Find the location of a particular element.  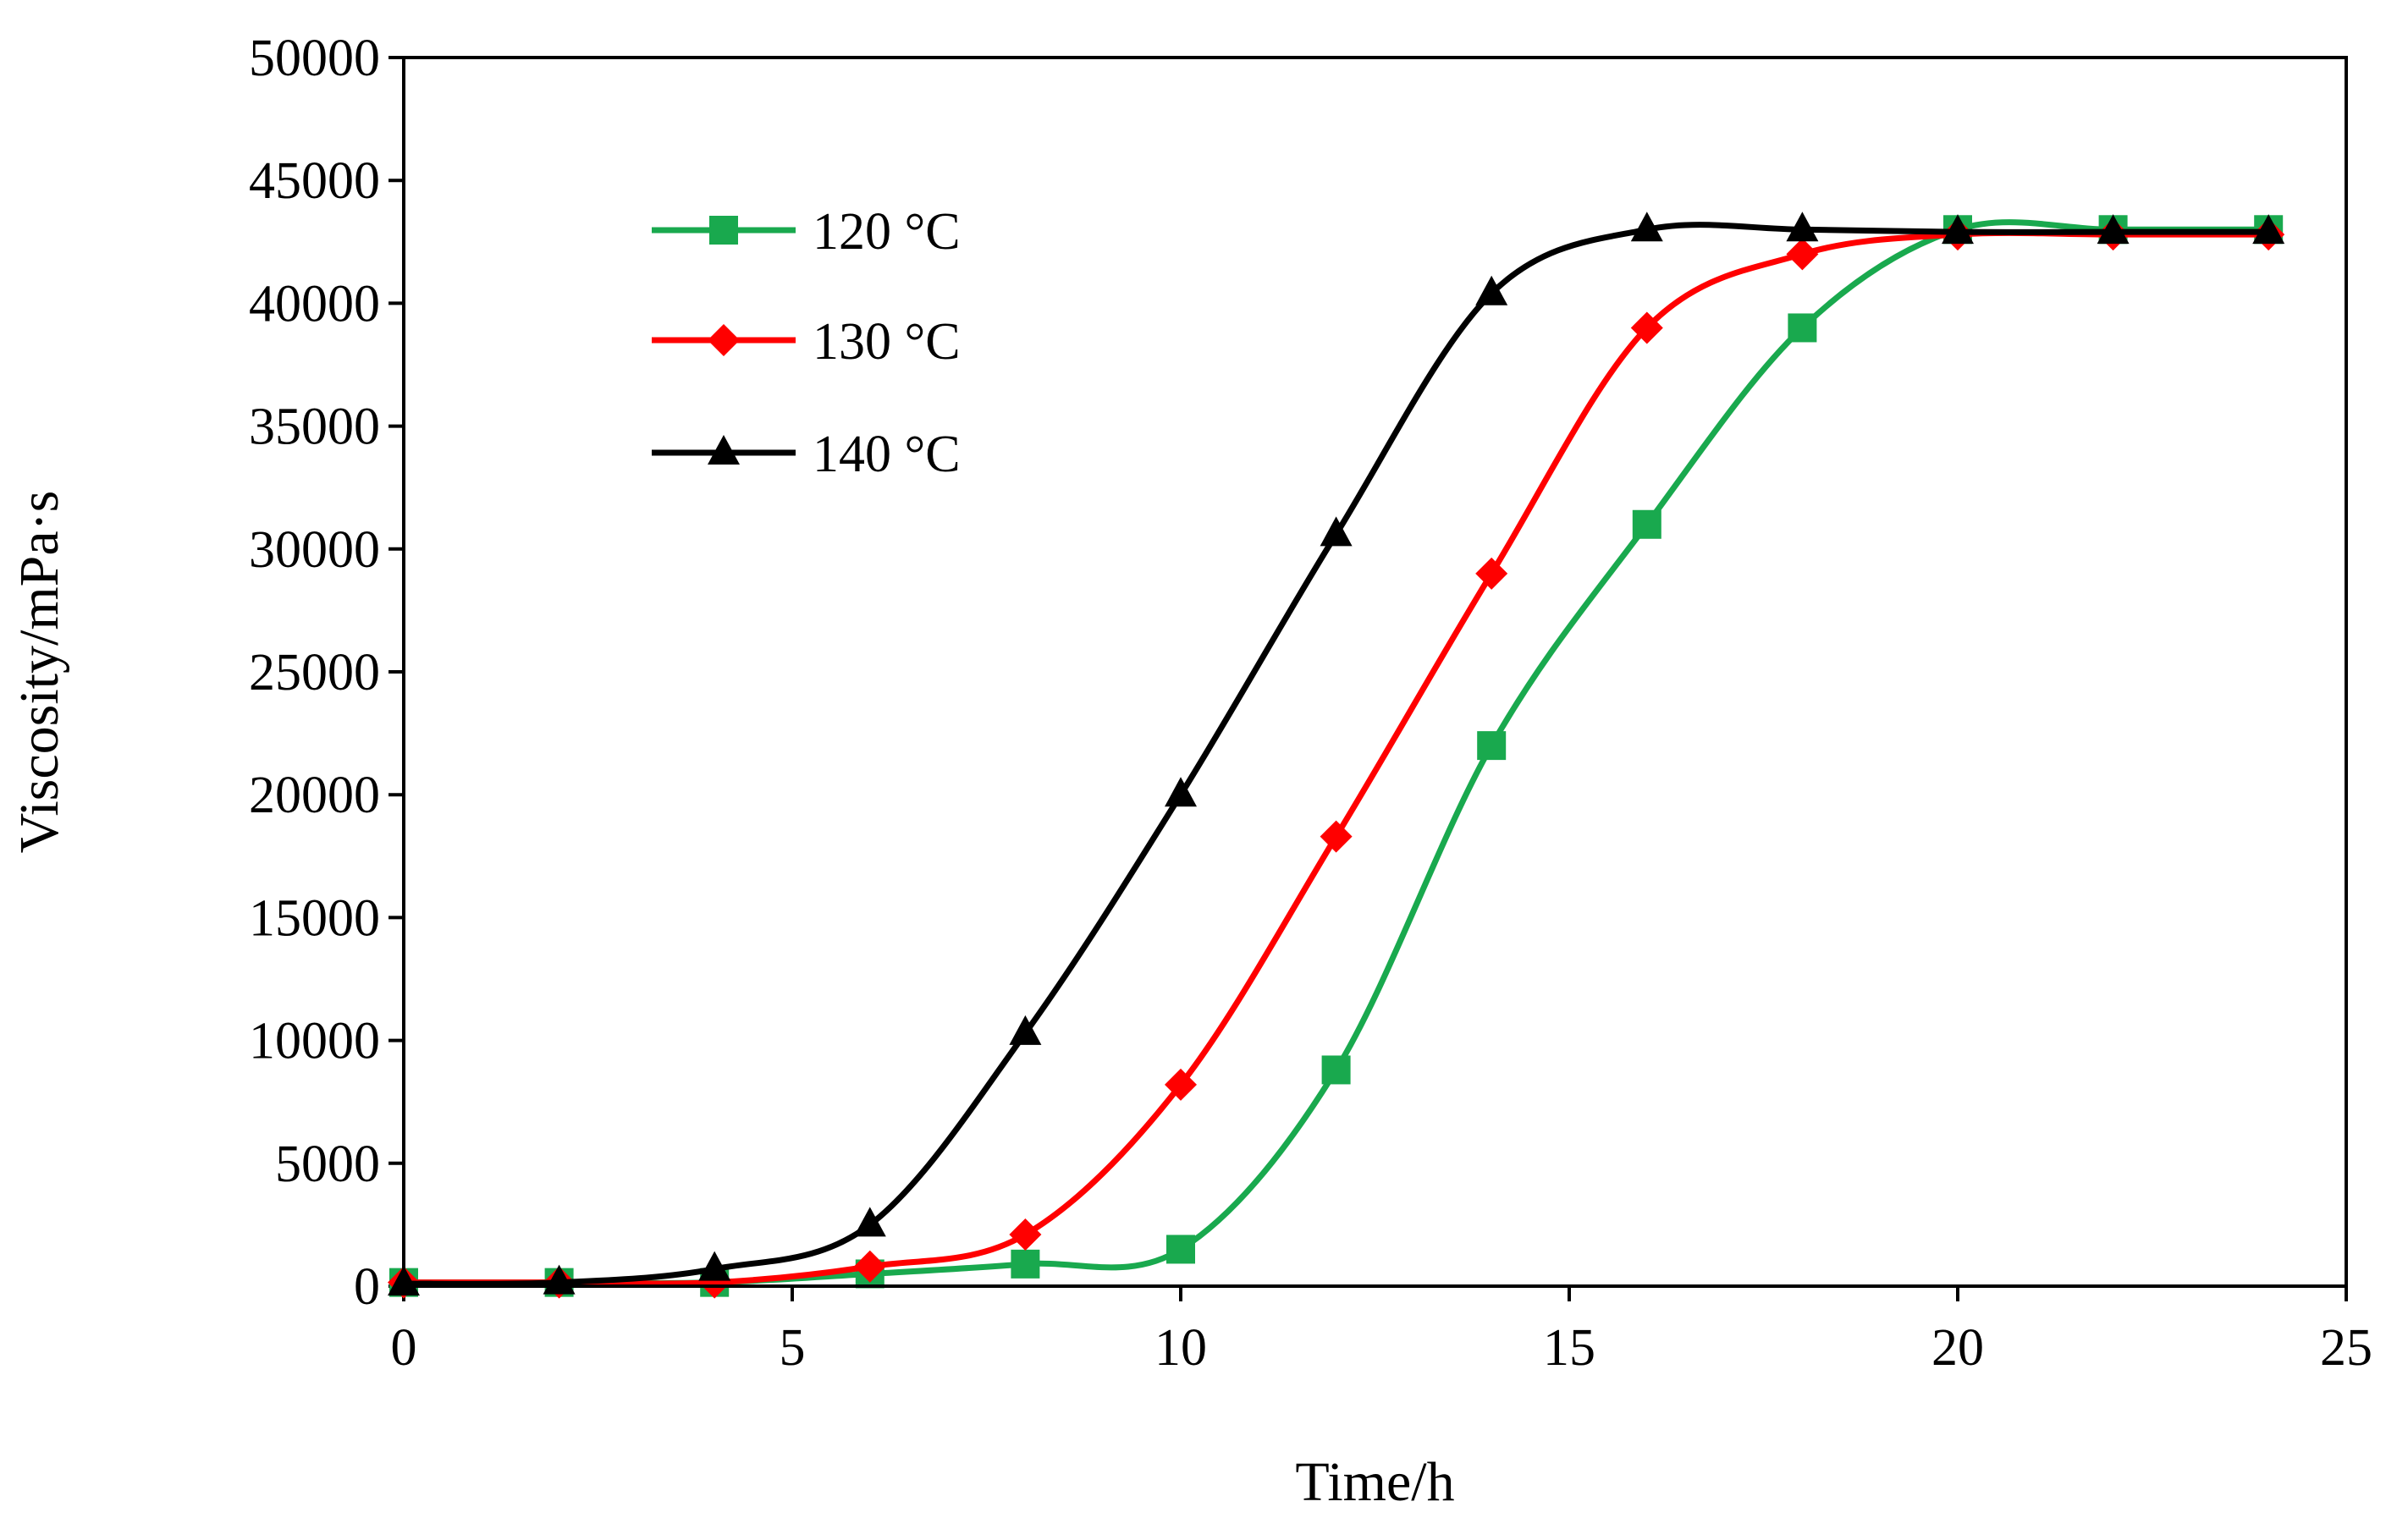

legend-item: 130 °C is located at coordinates (806, 342).